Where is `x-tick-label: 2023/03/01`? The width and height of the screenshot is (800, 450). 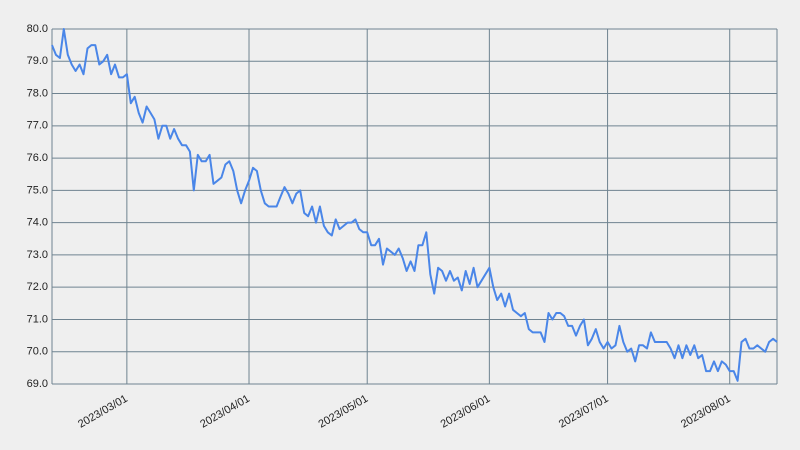
x-tick-label: 2023/03/01 is located at coordinates (103, 412).